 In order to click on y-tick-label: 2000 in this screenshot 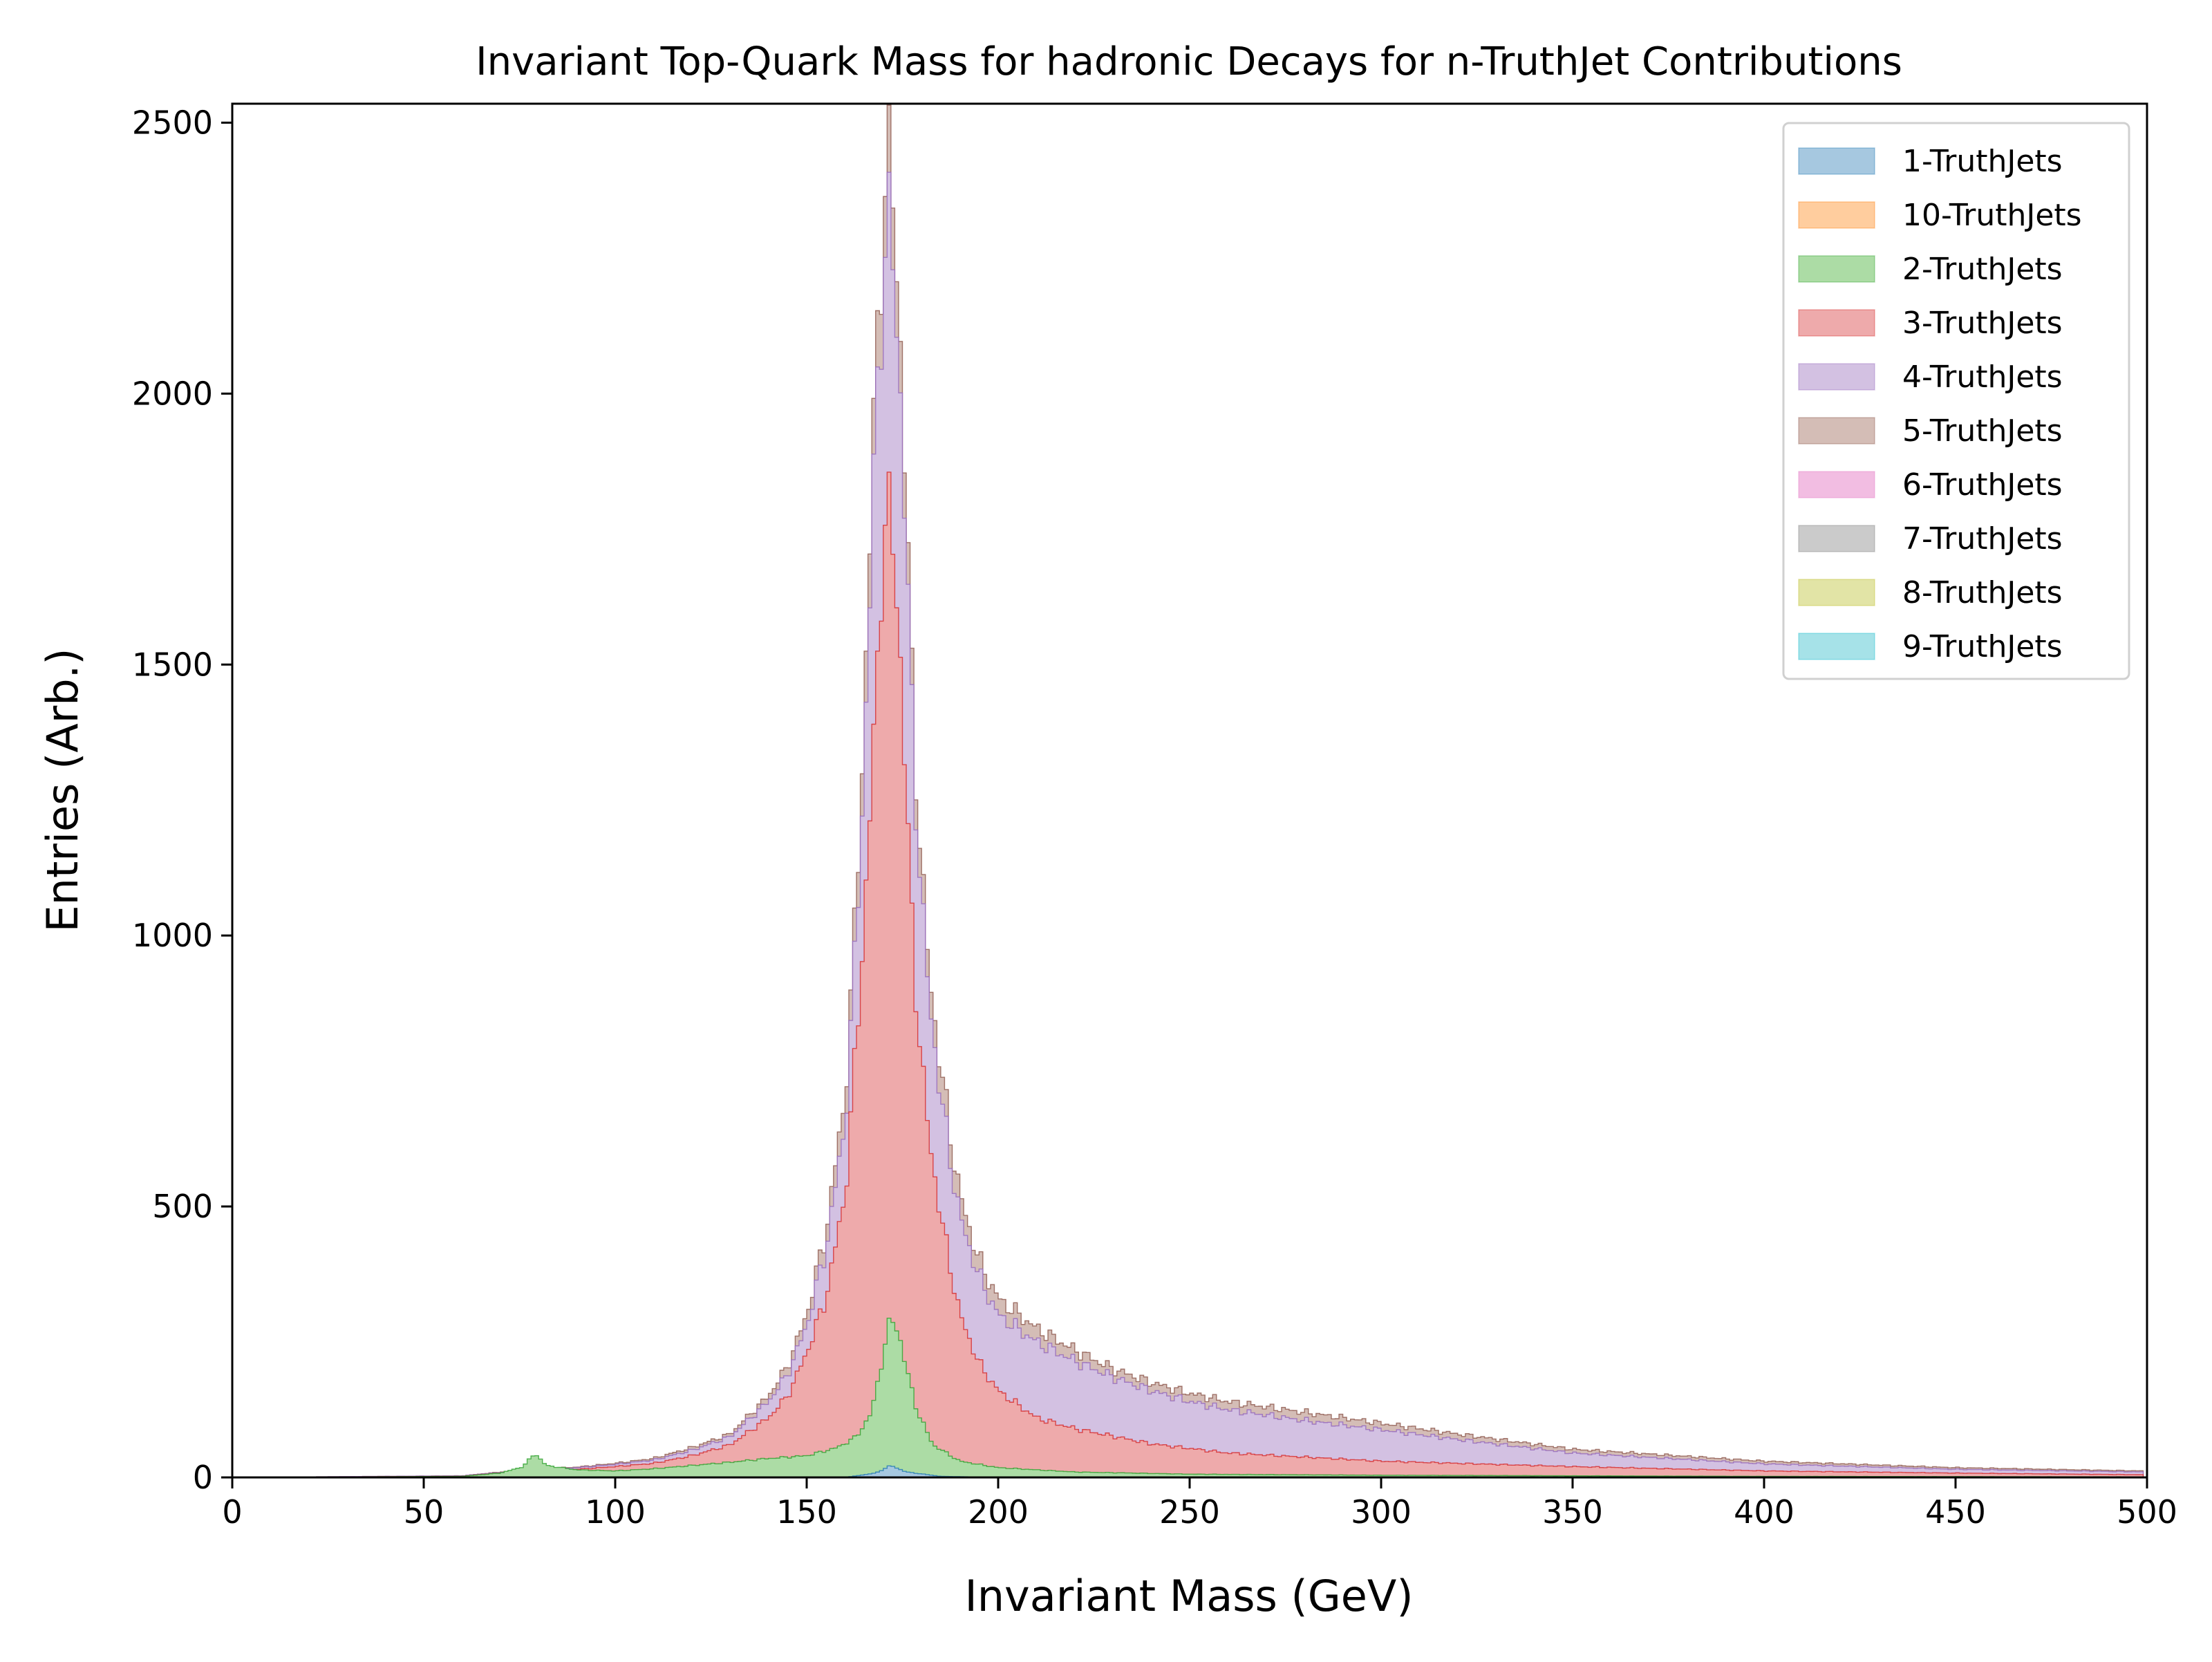, I will do `click(172, 394)`.